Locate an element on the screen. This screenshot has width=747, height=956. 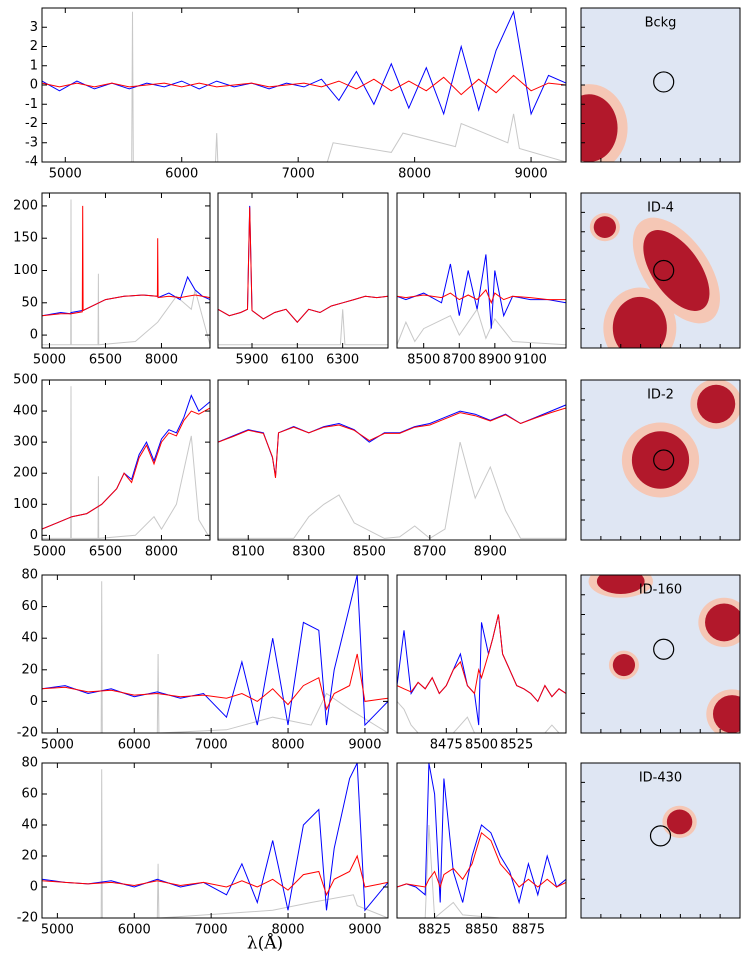
y-tick-label: 400 is located at coordinates (25, 411).